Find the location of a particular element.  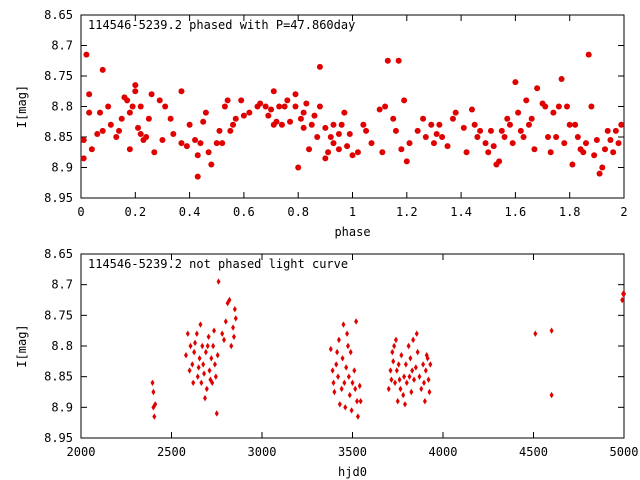

y-tick-label: 8.75 is located at coordinates (58, 76).